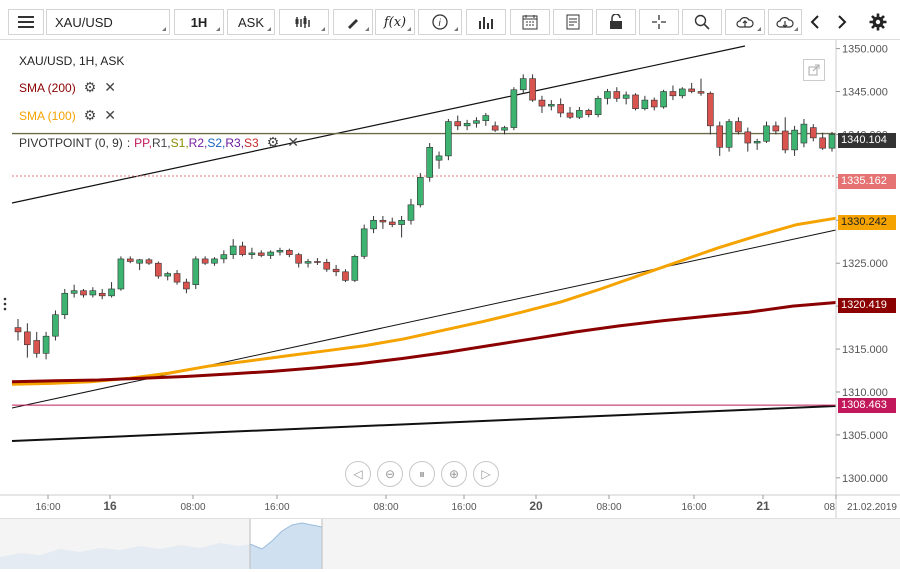 This screenshot has width=900, height=572. What do you see at coordinates (867, 222) in the screenshot?
I see `sma100-price-label: 1330.242` at bounding box center [867, 222].